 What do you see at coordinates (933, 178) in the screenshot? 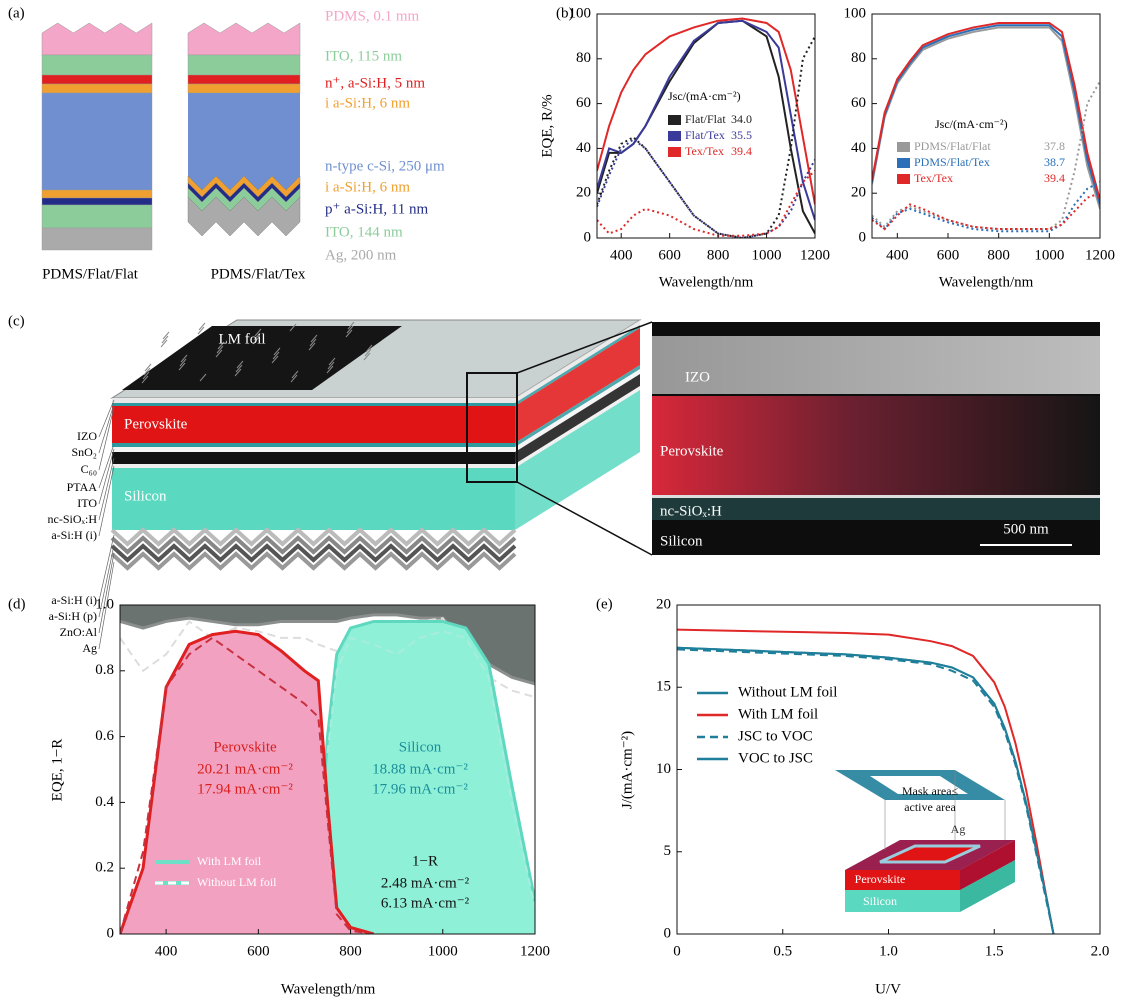
I see `legend-label: Tex/Tex` at bounding box center [933, 178].